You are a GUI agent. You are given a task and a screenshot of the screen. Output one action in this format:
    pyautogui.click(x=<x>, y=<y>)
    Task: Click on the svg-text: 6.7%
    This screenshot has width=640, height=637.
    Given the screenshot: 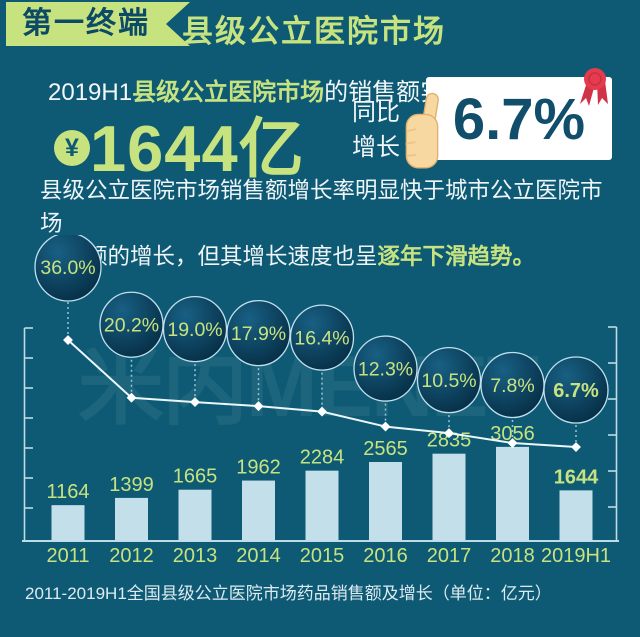 What is the action you would take?
    pyautogui.click(x=576, y=391)
    